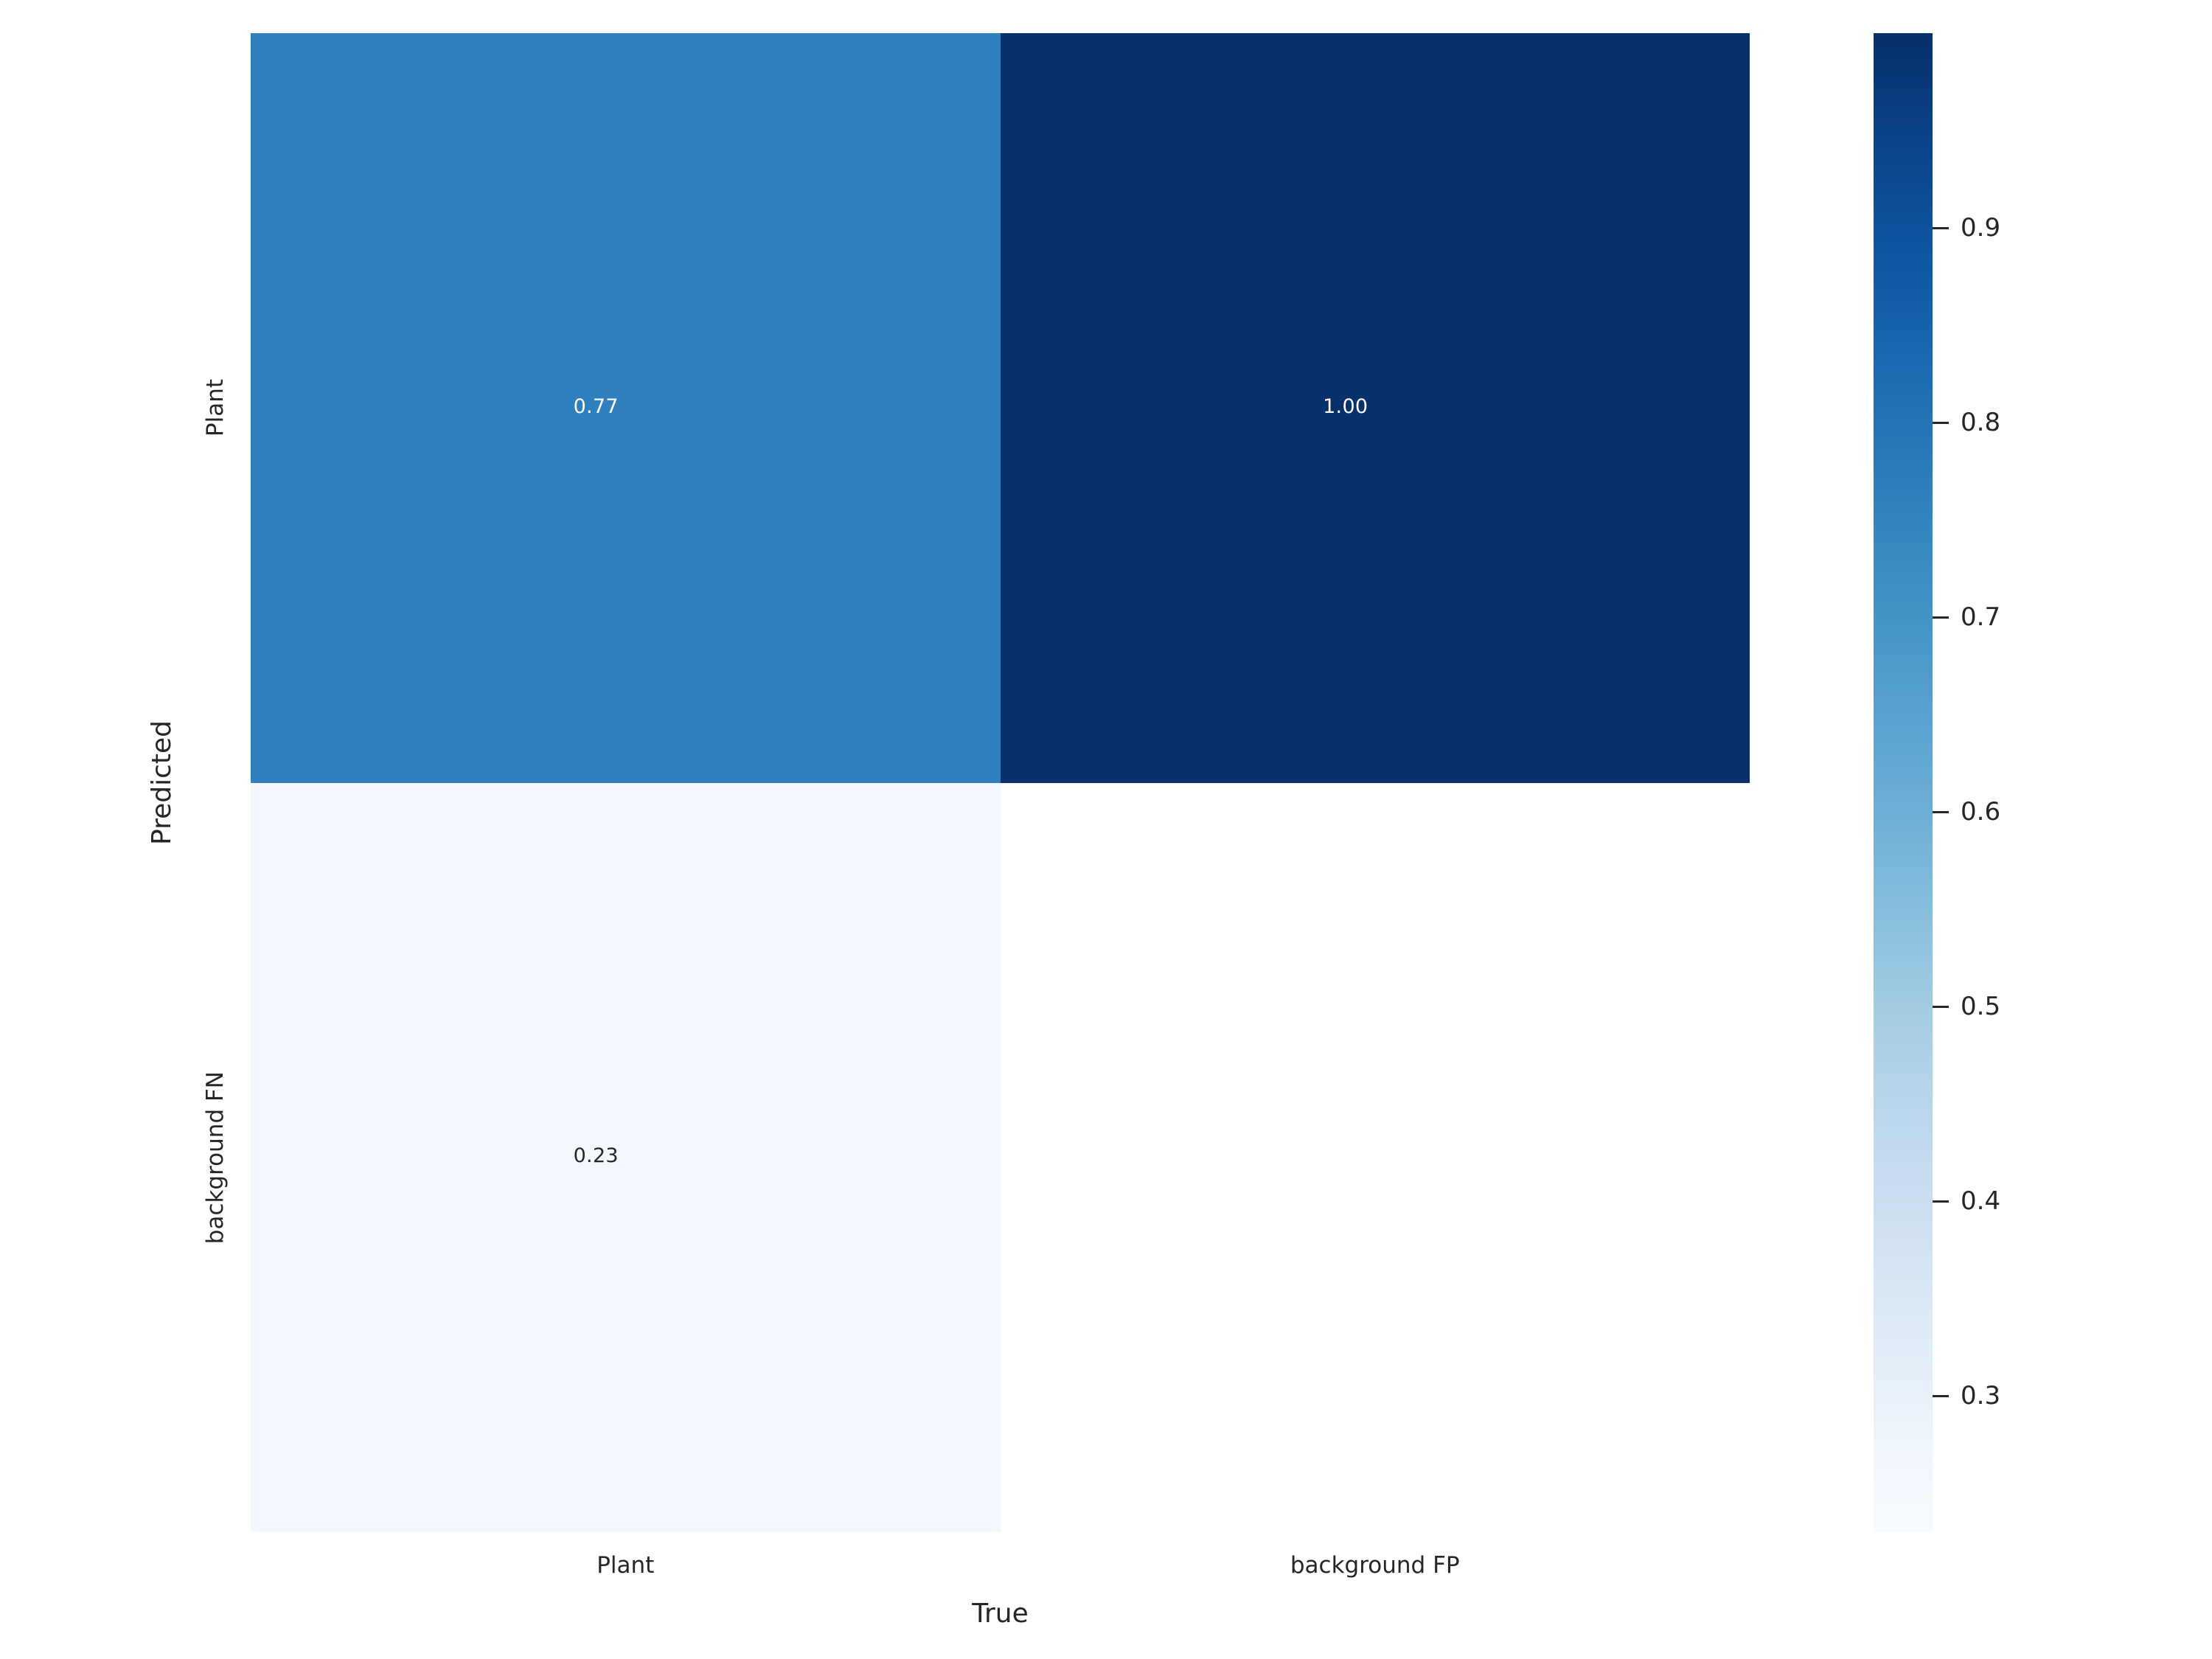 The image size is (2212, 1659). What do you see at coordinates (1375, 1565) in the screenshot?
I see `x-tick-label-background-fp: background FP` at bounding box center [1375, 1565].